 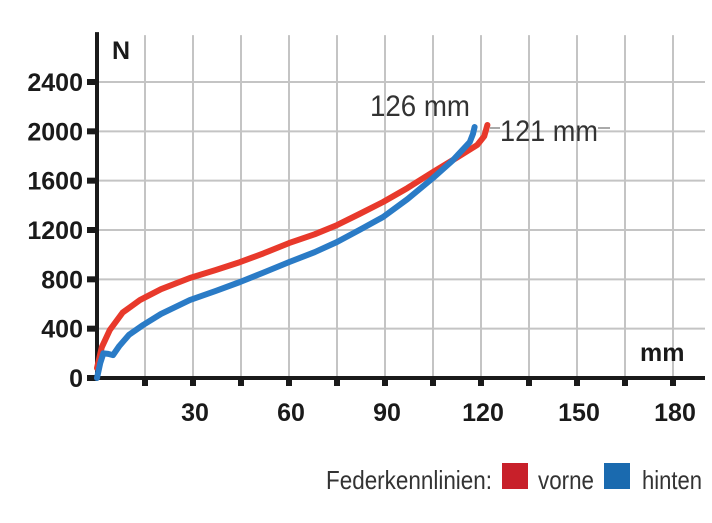 I want to click on legend-swatch-vorne, so click(x=515, y=476).